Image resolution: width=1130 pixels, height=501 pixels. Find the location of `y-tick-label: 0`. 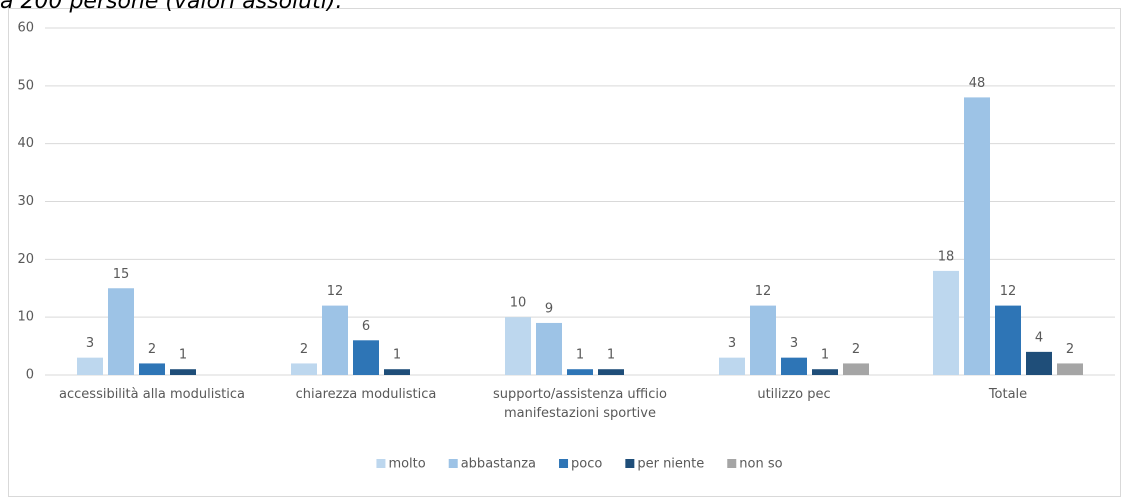

y-tick-label: 0 is located at coordinates (30, 375).